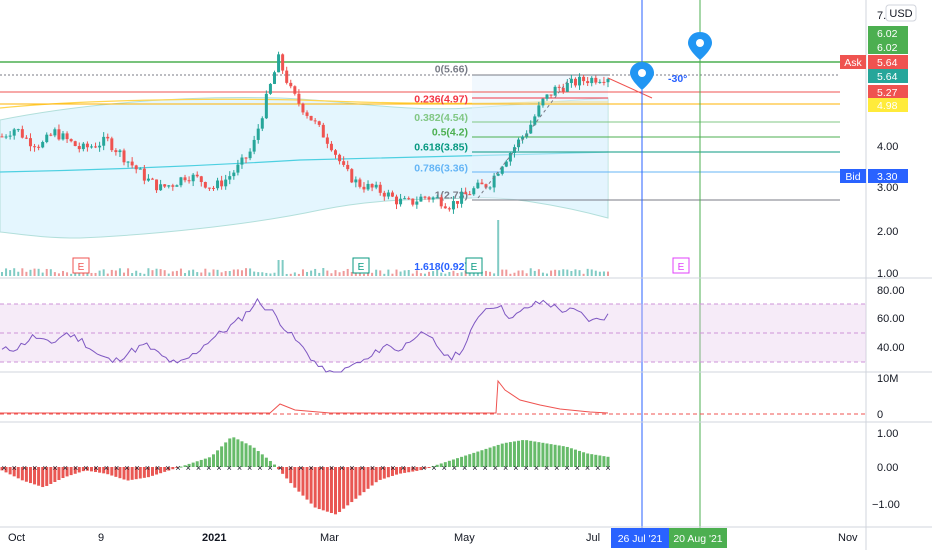 Image resolution: width=932 pixels, height=550 pixels. I want to click on time-highlight-blue: 26 Jul '21, so click(640, 538).